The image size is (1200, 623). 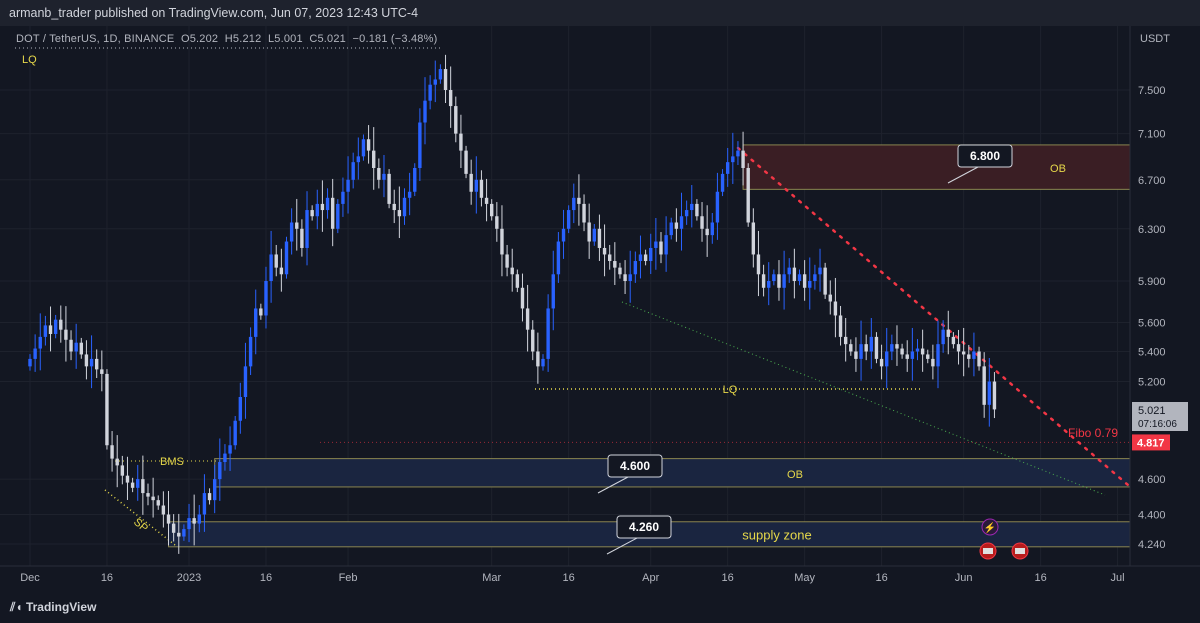 I want to click on sp-line, so click(x=140, y=517).